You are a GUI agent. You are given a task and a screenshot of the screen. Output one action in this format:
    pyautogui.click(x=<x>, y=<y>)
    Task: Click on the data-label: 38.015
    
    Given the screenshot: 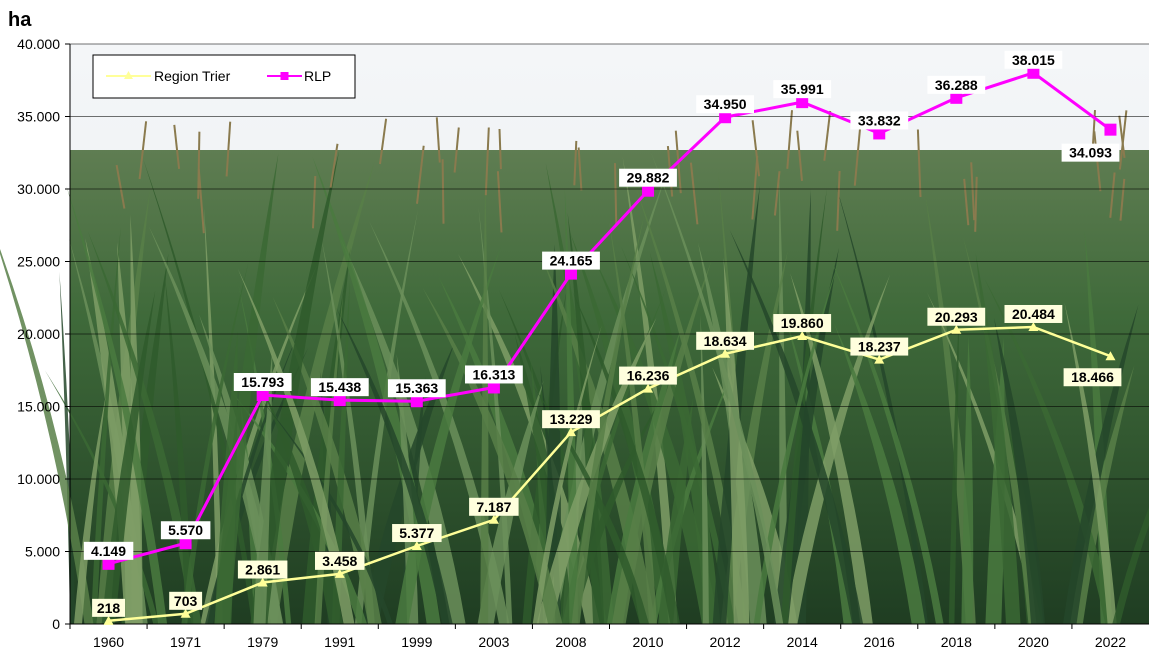 What is the action you would take?
    pyautogui.click(x=1033, y=60)
    